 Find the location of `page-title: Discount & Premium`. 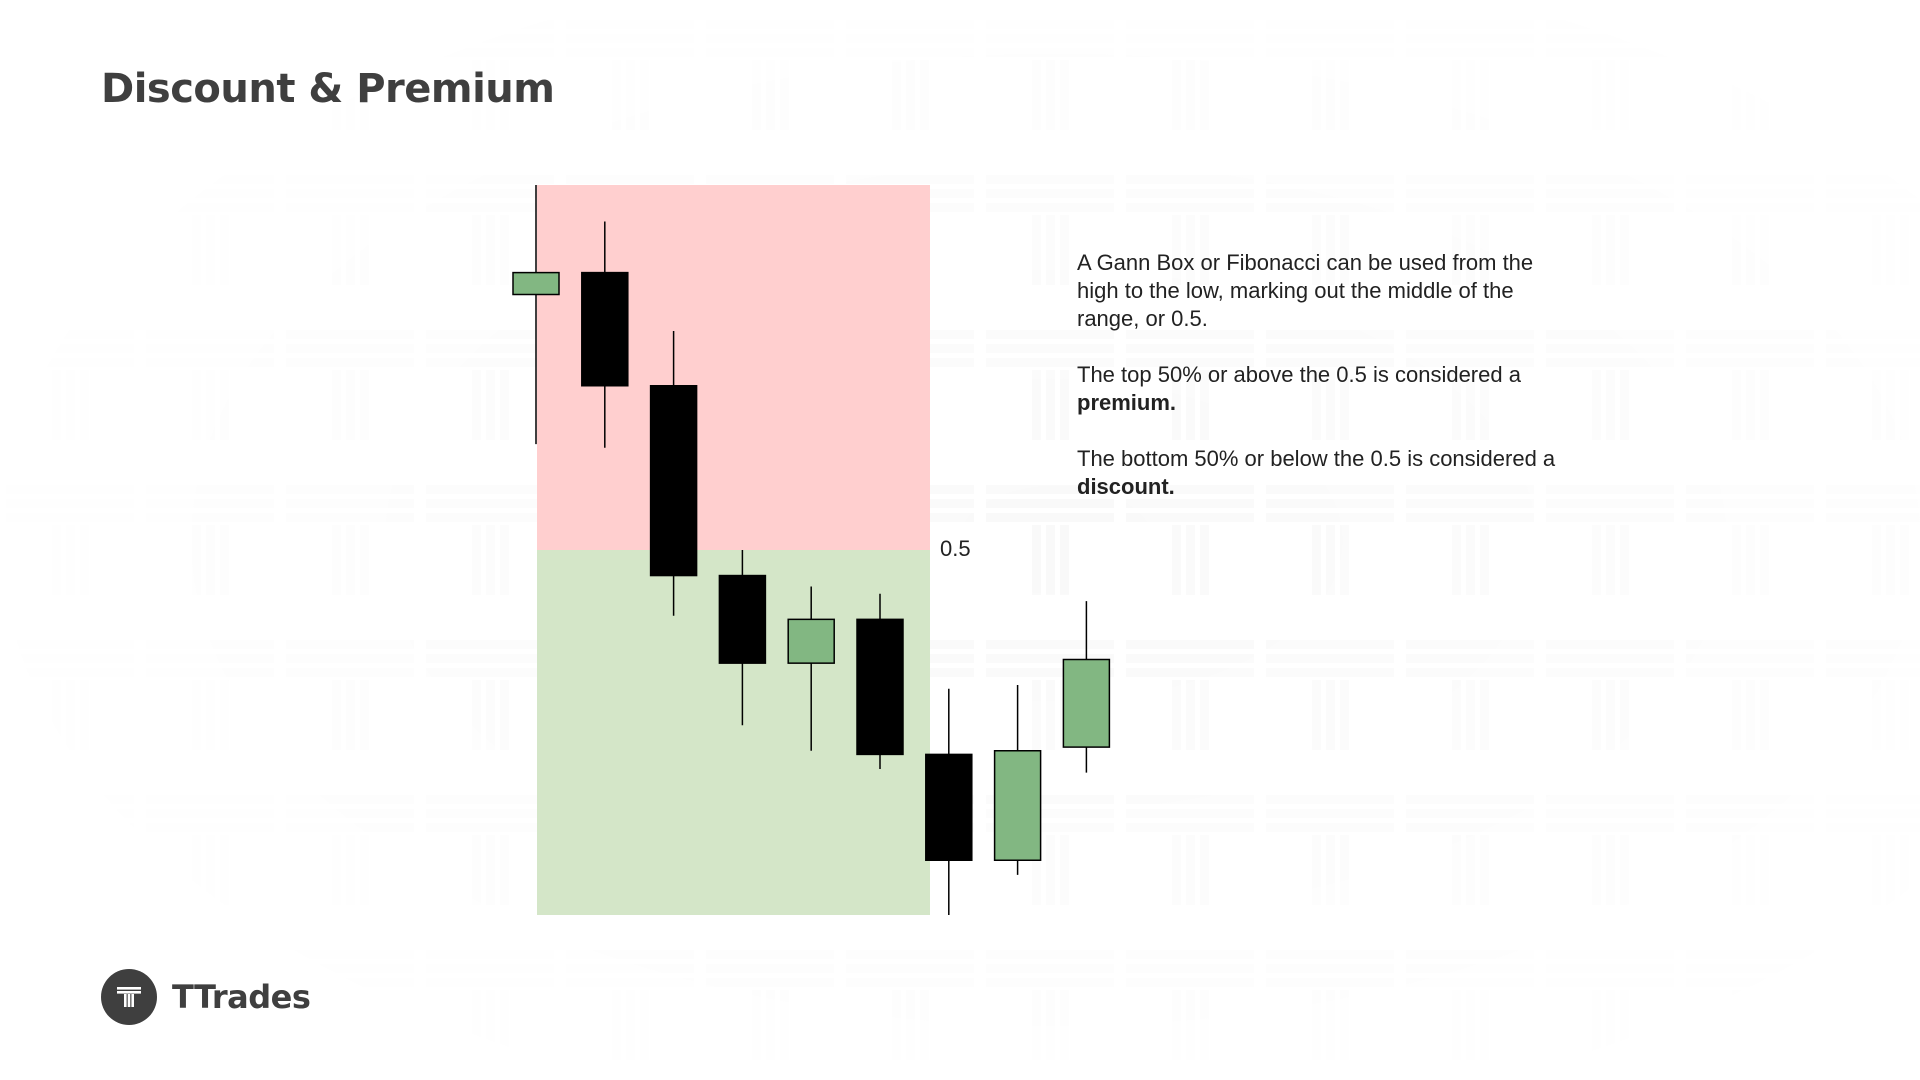

page-title: Discount & Premium is located at coordinates (328, 89).